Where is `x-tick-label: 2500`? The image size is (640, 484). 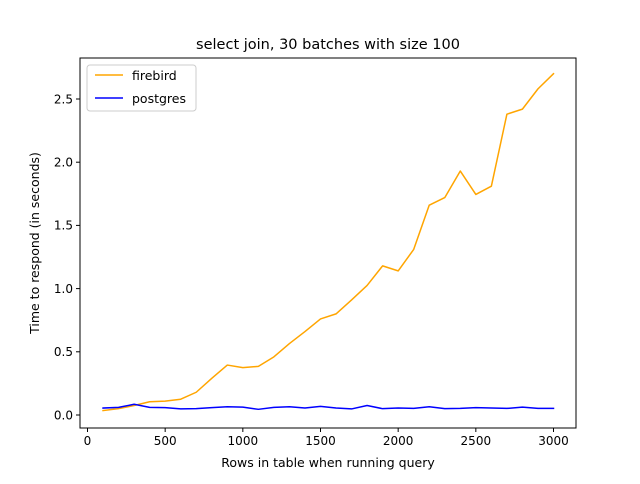
x-tick-label: 2500 is located at coordinates (476, 441).